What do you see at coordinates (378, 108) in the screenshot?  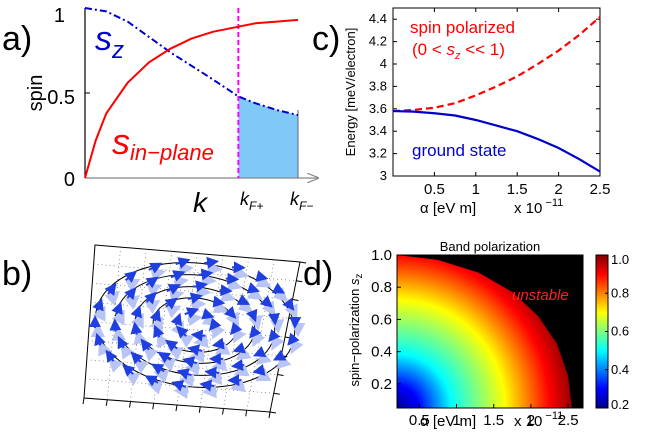 I see `y-tick-label: 3.6` at bounding box center [378, 108].